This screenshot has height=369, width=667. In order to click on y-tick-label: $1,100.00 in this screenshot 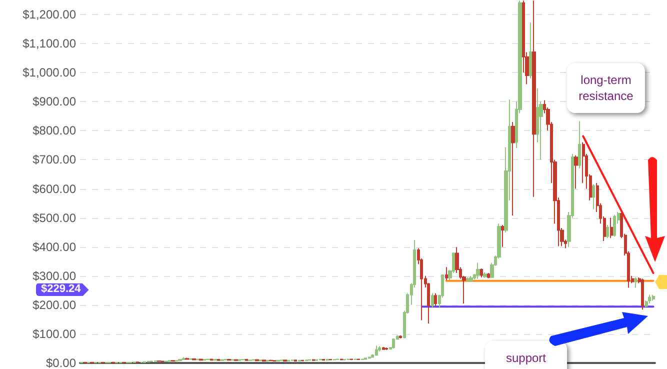, I will do `click(49, 43)`.